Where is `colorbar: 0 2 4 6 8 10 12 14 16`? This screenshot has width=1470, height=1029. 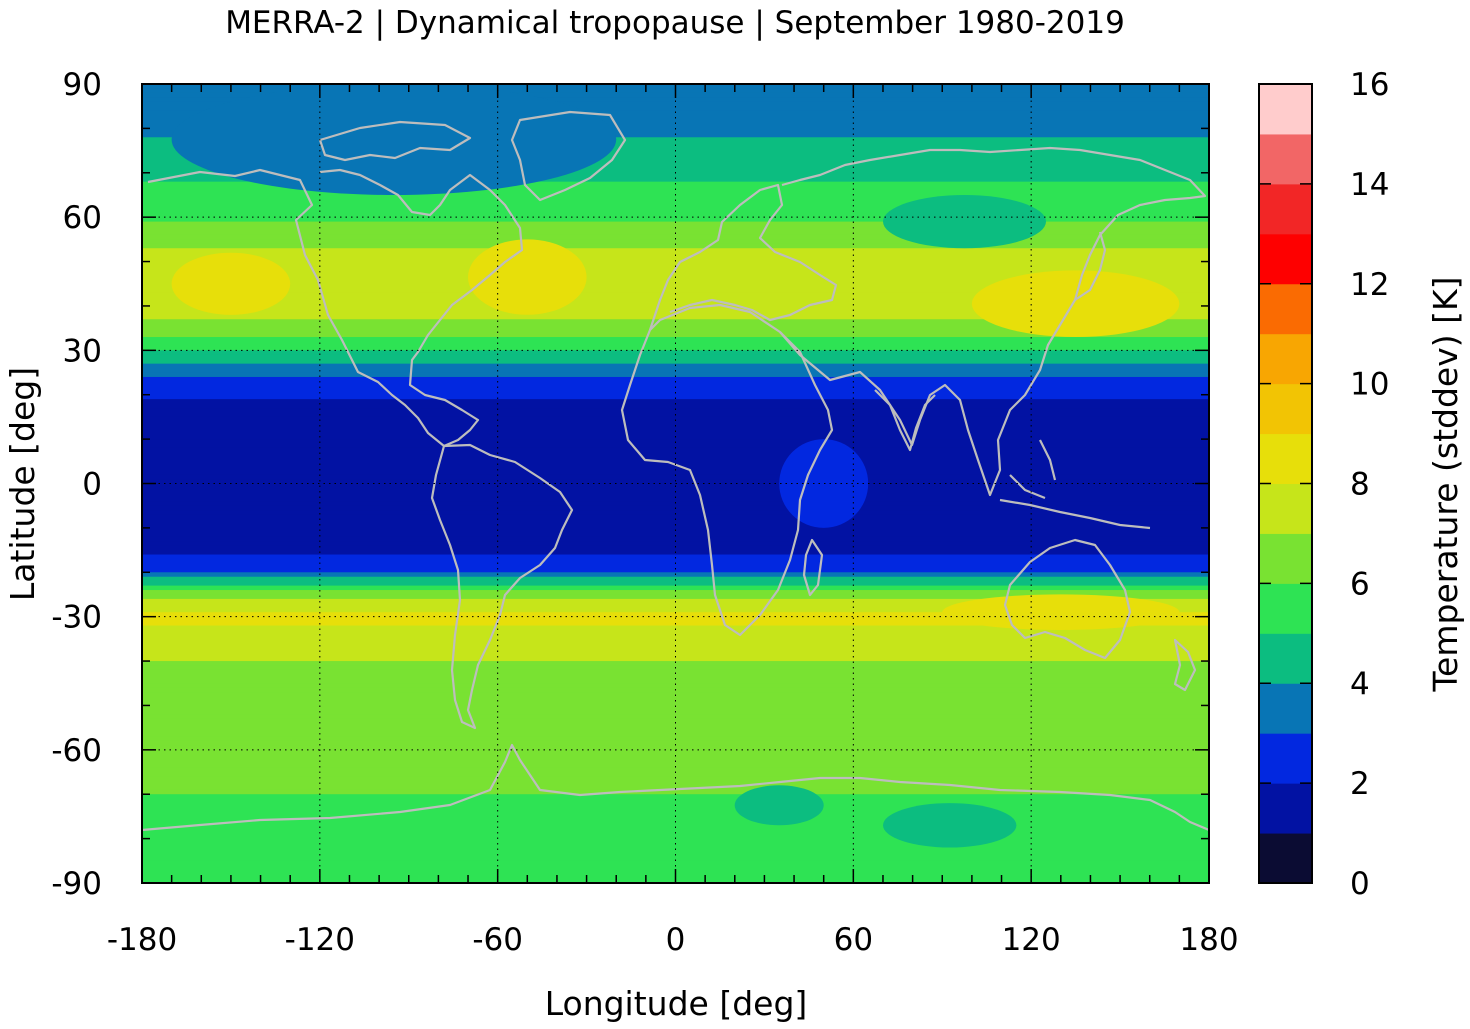
colorbar: 0 2 4 6 8 10 12 14 16 is located at coordinates (1323, 484).